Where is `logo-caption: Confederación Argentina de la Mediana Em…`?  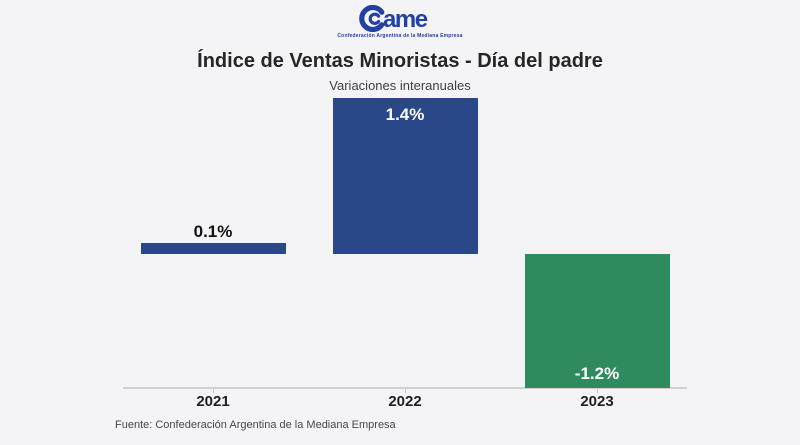 logo-caption: Confederación Argentina de la Mediana Em… is located at coordinates (400, 36).